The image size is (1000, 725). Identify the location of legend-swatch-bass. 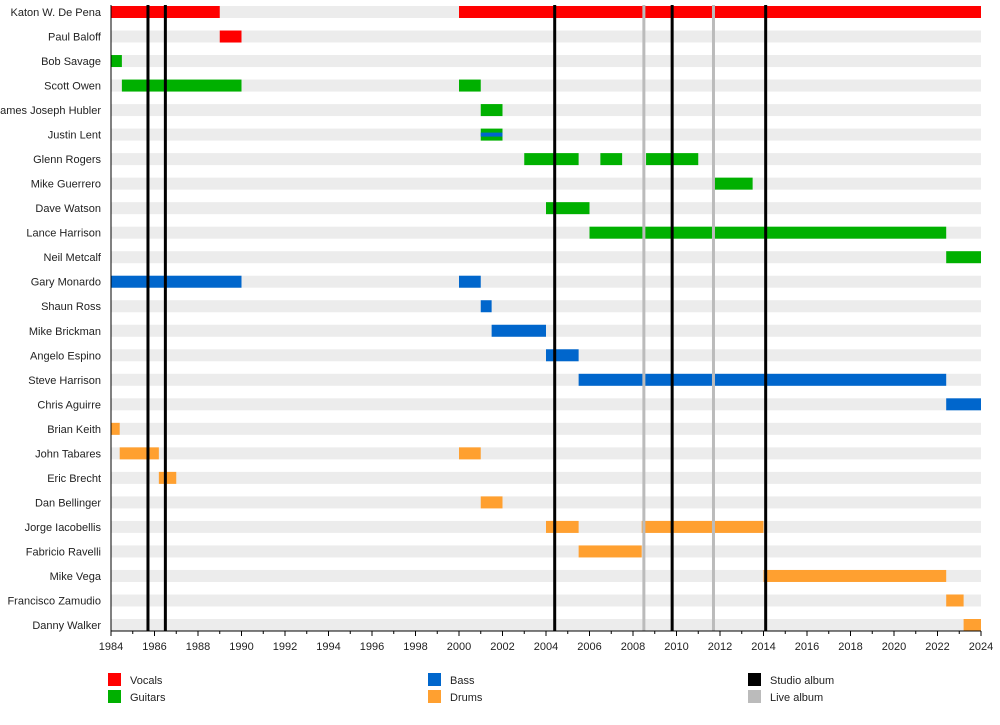
(434, 679).